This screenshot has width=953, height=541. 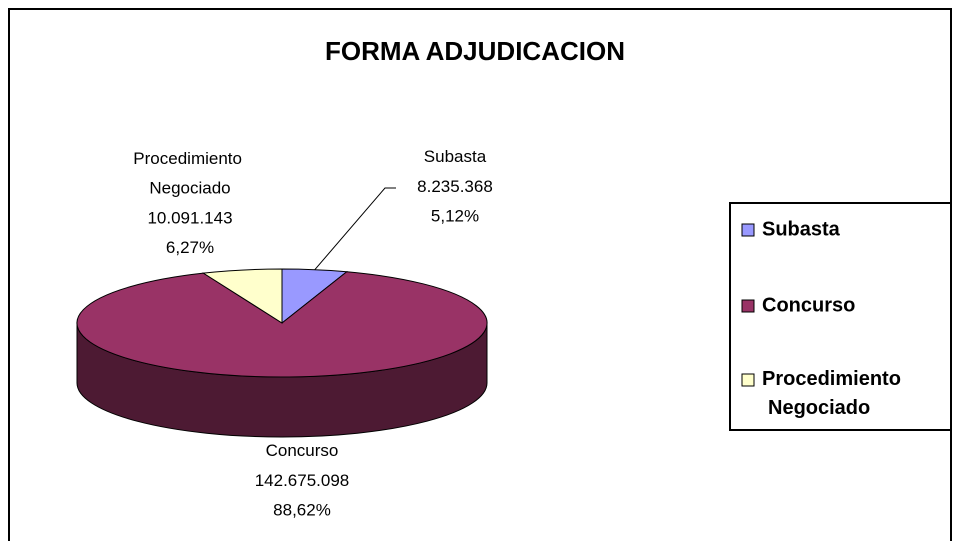 What do you see at coordinates (189, 173) in the screenshot?
I see `data-label-name: Procedimiento Negociado` at bounding box center [189, 173].